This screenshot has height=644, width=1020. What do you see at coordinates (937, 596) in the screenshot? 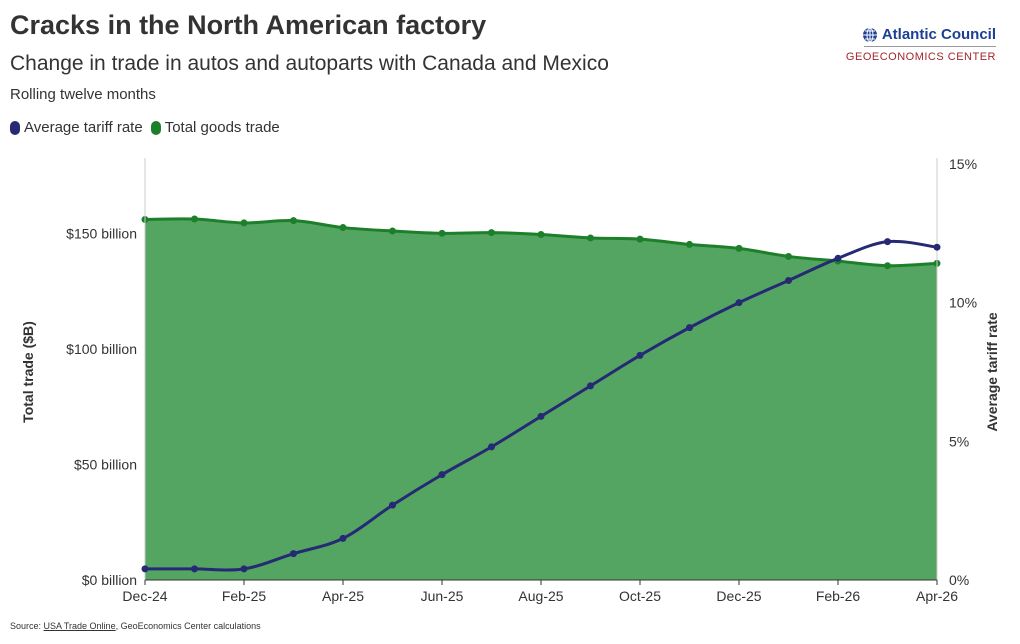
I see `x-tick-label: Apr-26` at bounding box center [937, 596].